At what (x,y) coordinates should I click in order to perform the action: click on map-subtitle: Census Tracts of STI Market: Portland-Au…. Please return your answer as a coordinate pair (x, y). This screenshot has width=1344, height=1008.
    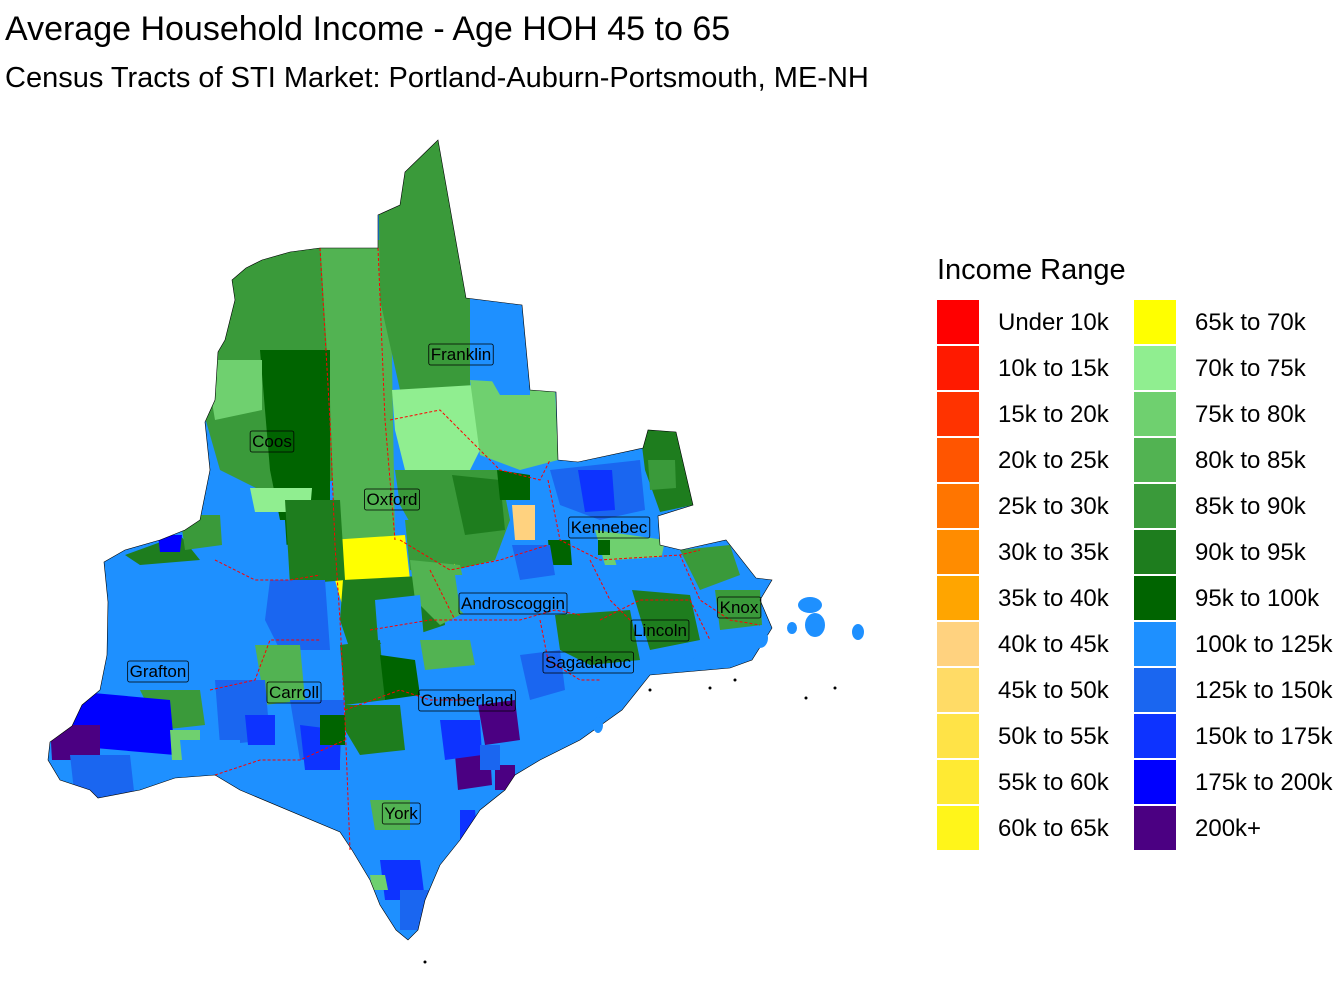
    Looking at the image, I should click on (437, 78).